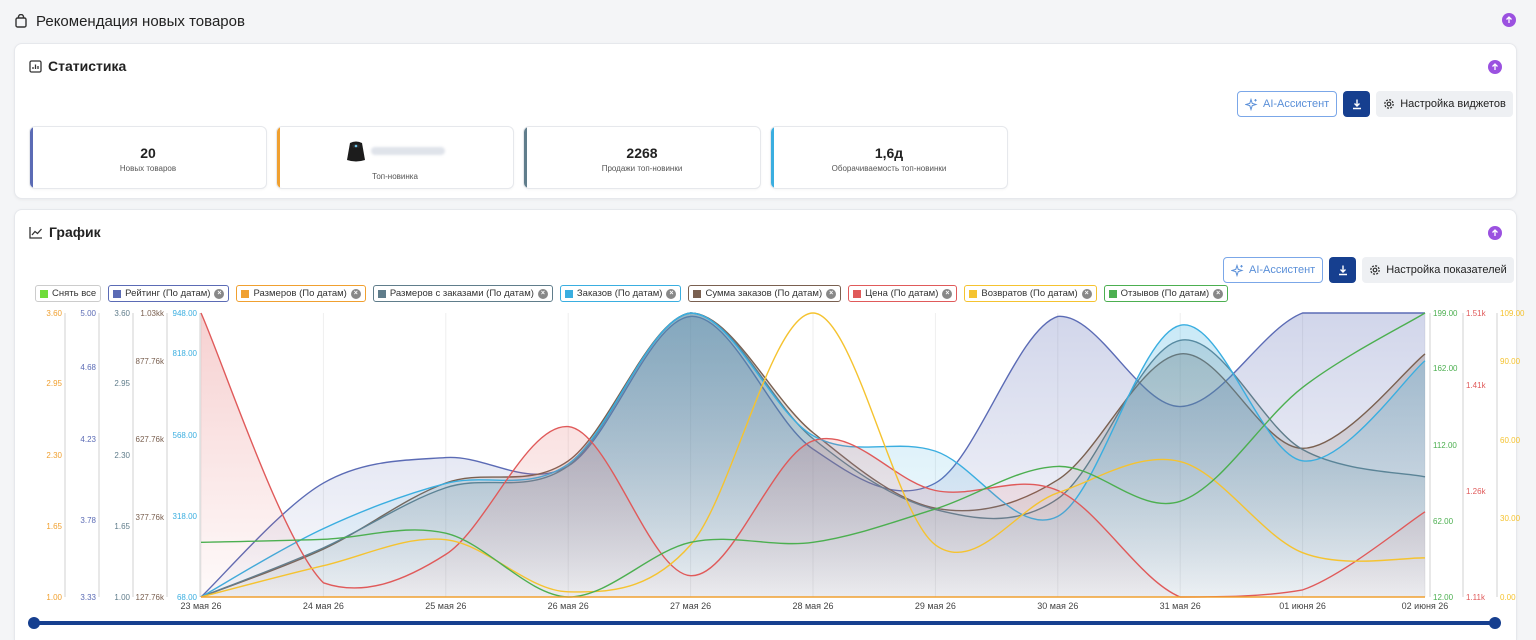 The width and height of the screenshot is (1536, 640). What do you see at coordinates (1476, 313) in the screenshot?
I see `y-tick-label: 1.51k` at bounding box center [1476, 313].